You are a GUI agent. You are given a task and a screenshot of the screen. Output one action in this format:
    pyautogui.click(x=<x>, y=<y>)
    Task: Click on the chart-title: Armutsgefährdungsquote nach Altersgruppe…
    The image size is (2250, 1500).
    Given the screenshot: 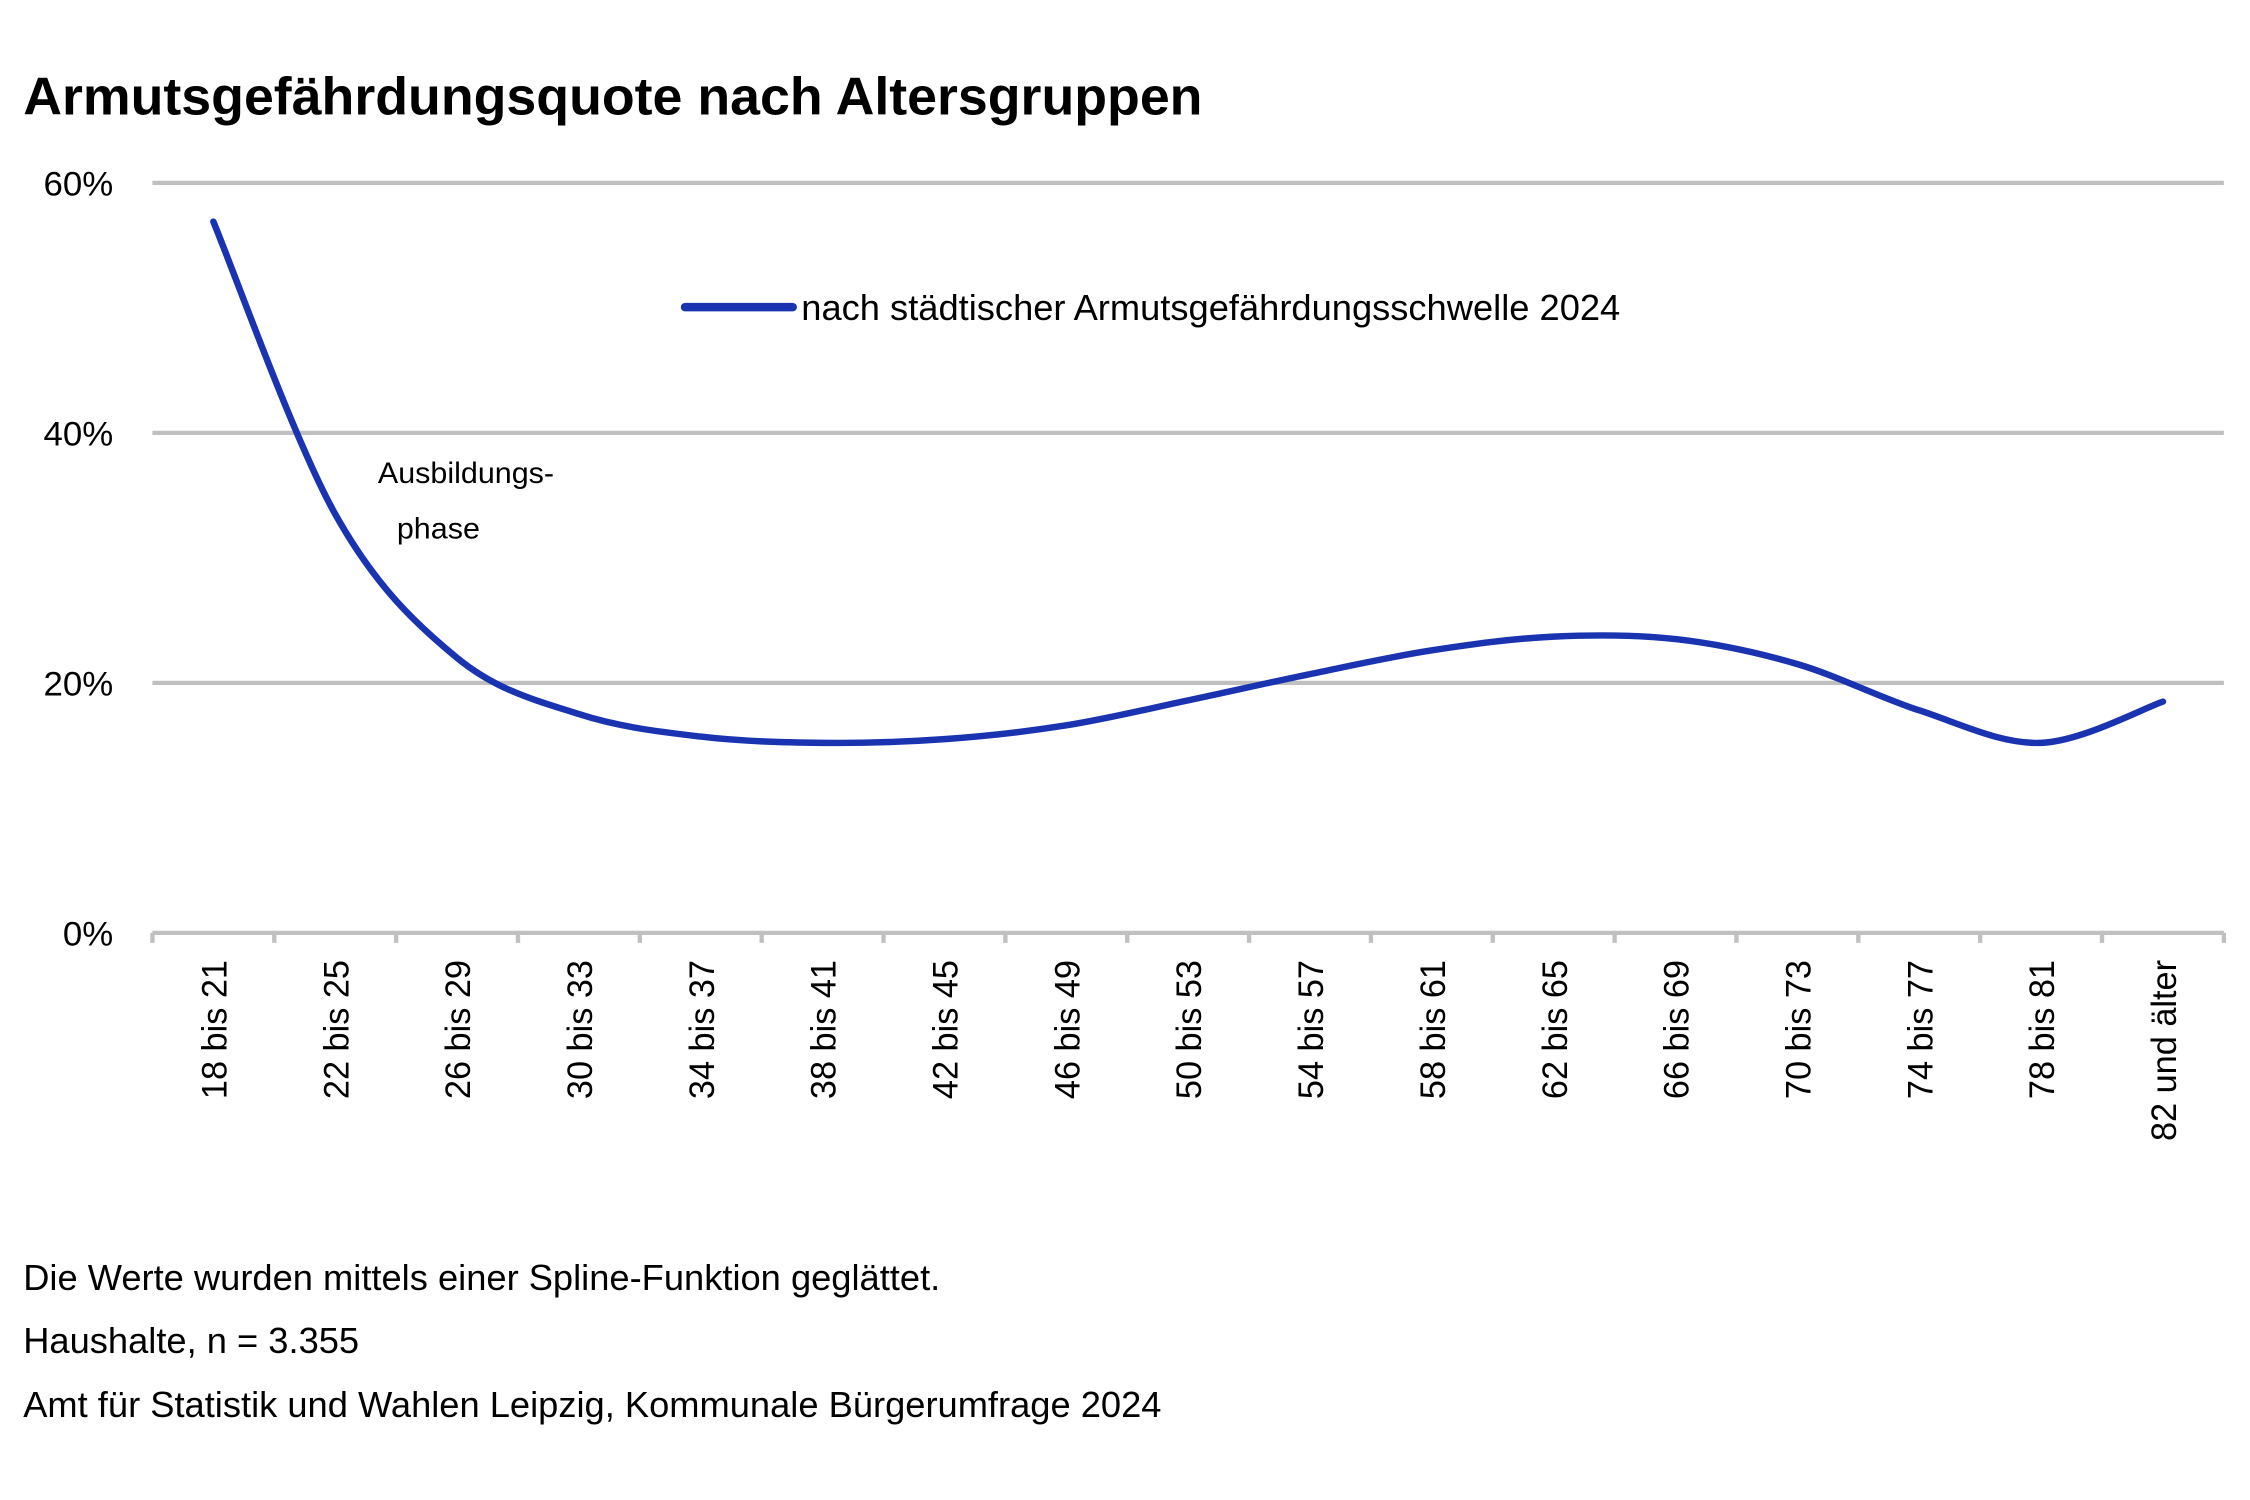 What is the action you would take?
    pyautogui.click(x=612, y=97)
    